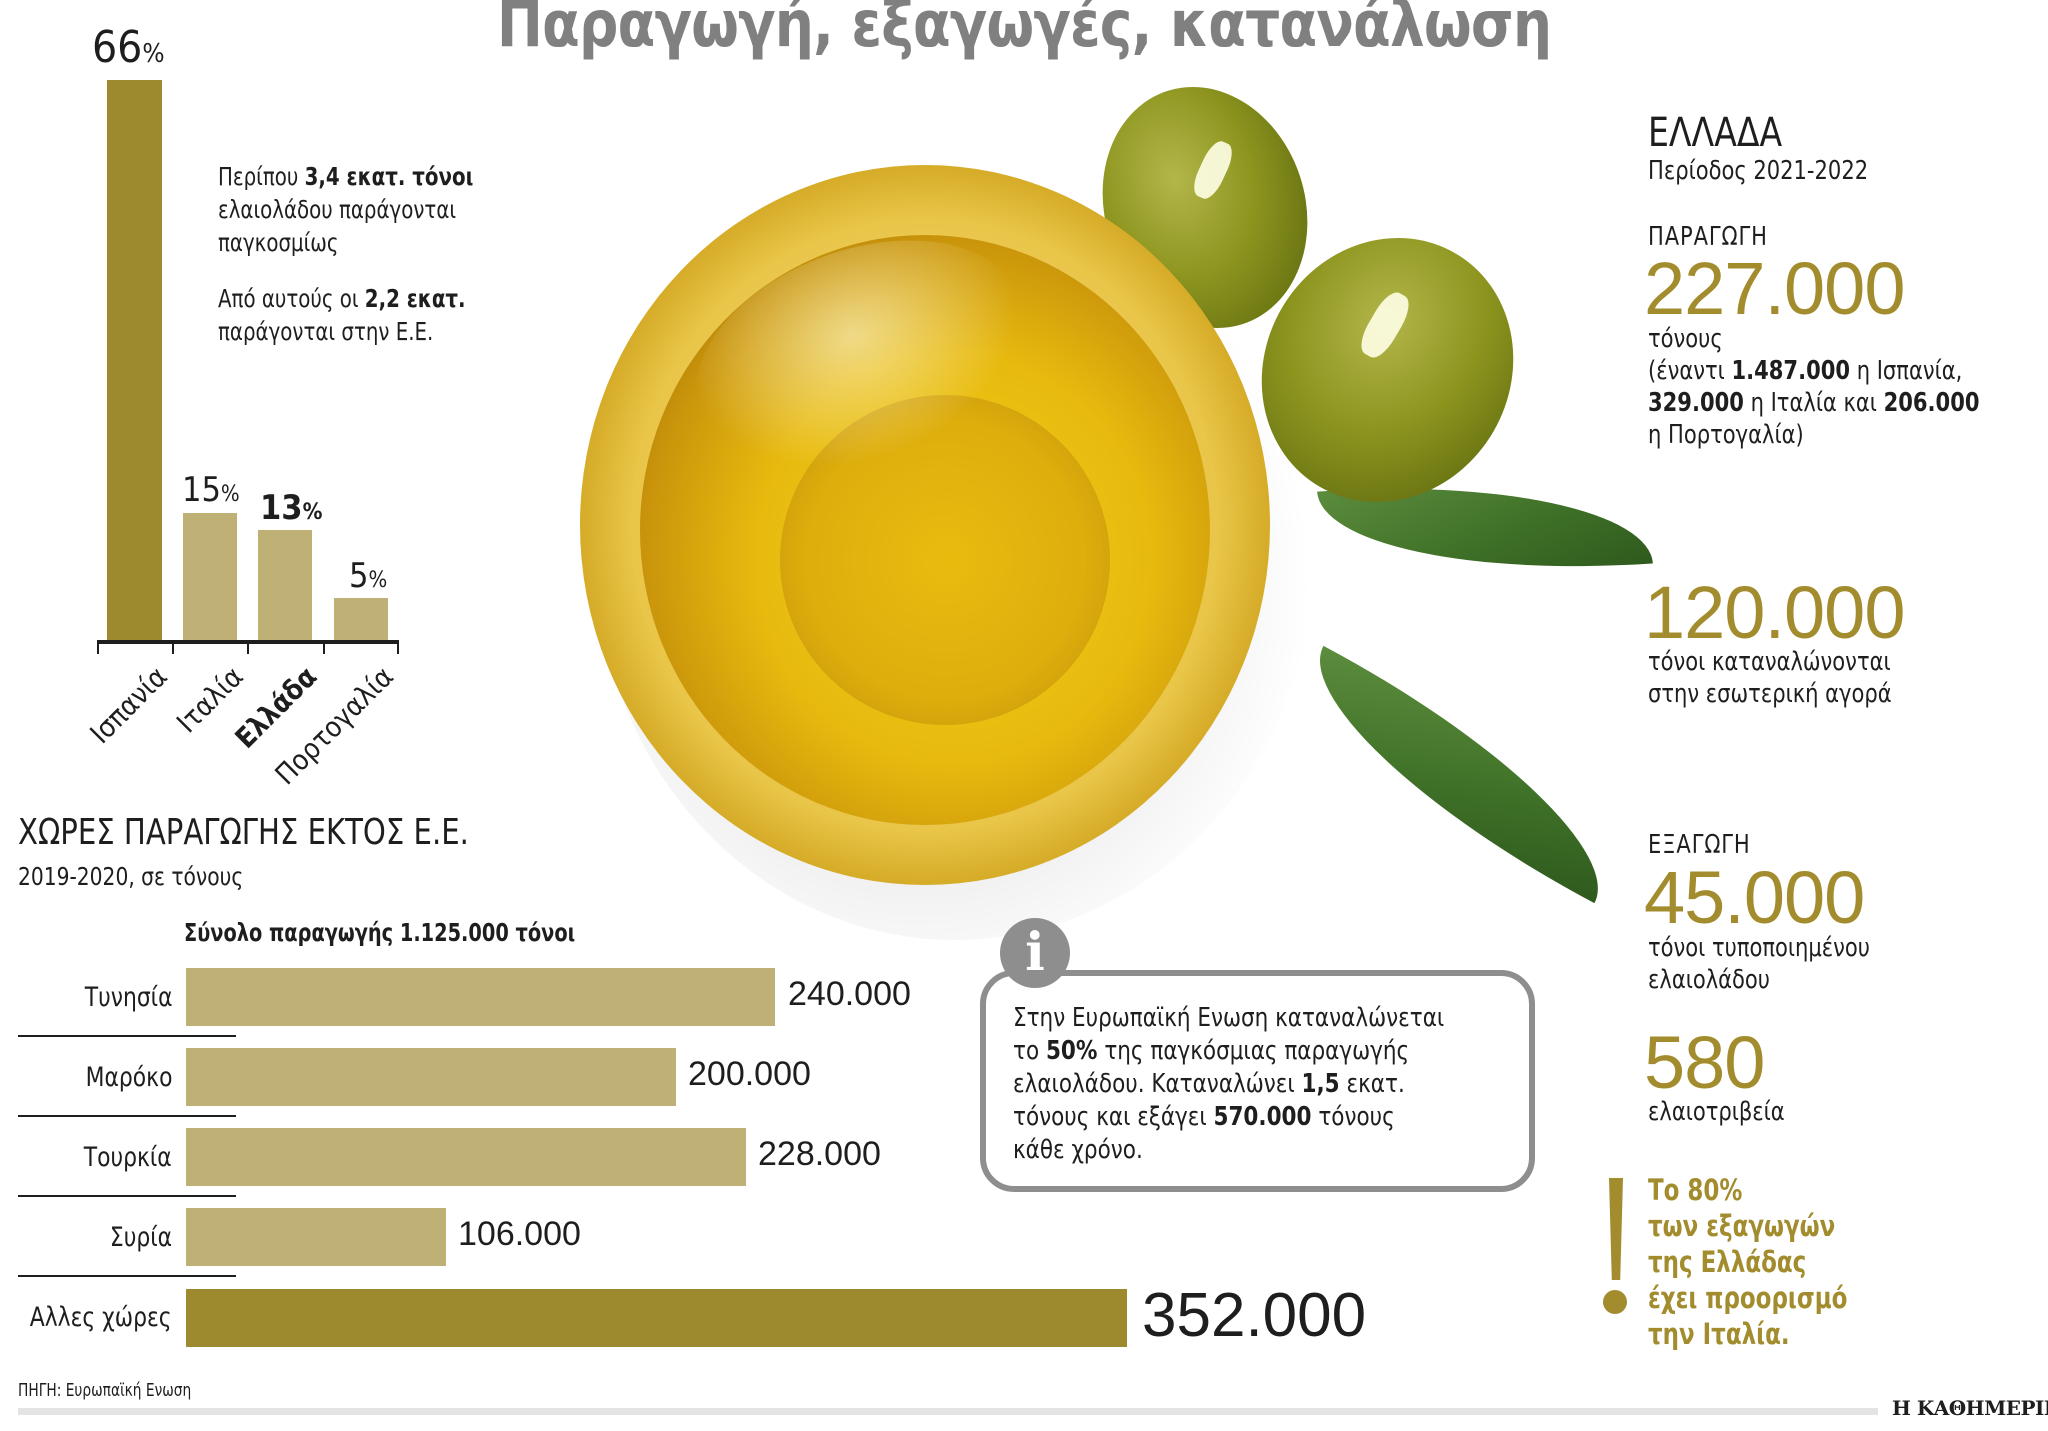 The height and width of the screenshot is (1431, 2048). What do you see at coordinates (1704, 1062) in the screenshot?
I see `mills-value: 580` at bounding box center [1704, 1062].